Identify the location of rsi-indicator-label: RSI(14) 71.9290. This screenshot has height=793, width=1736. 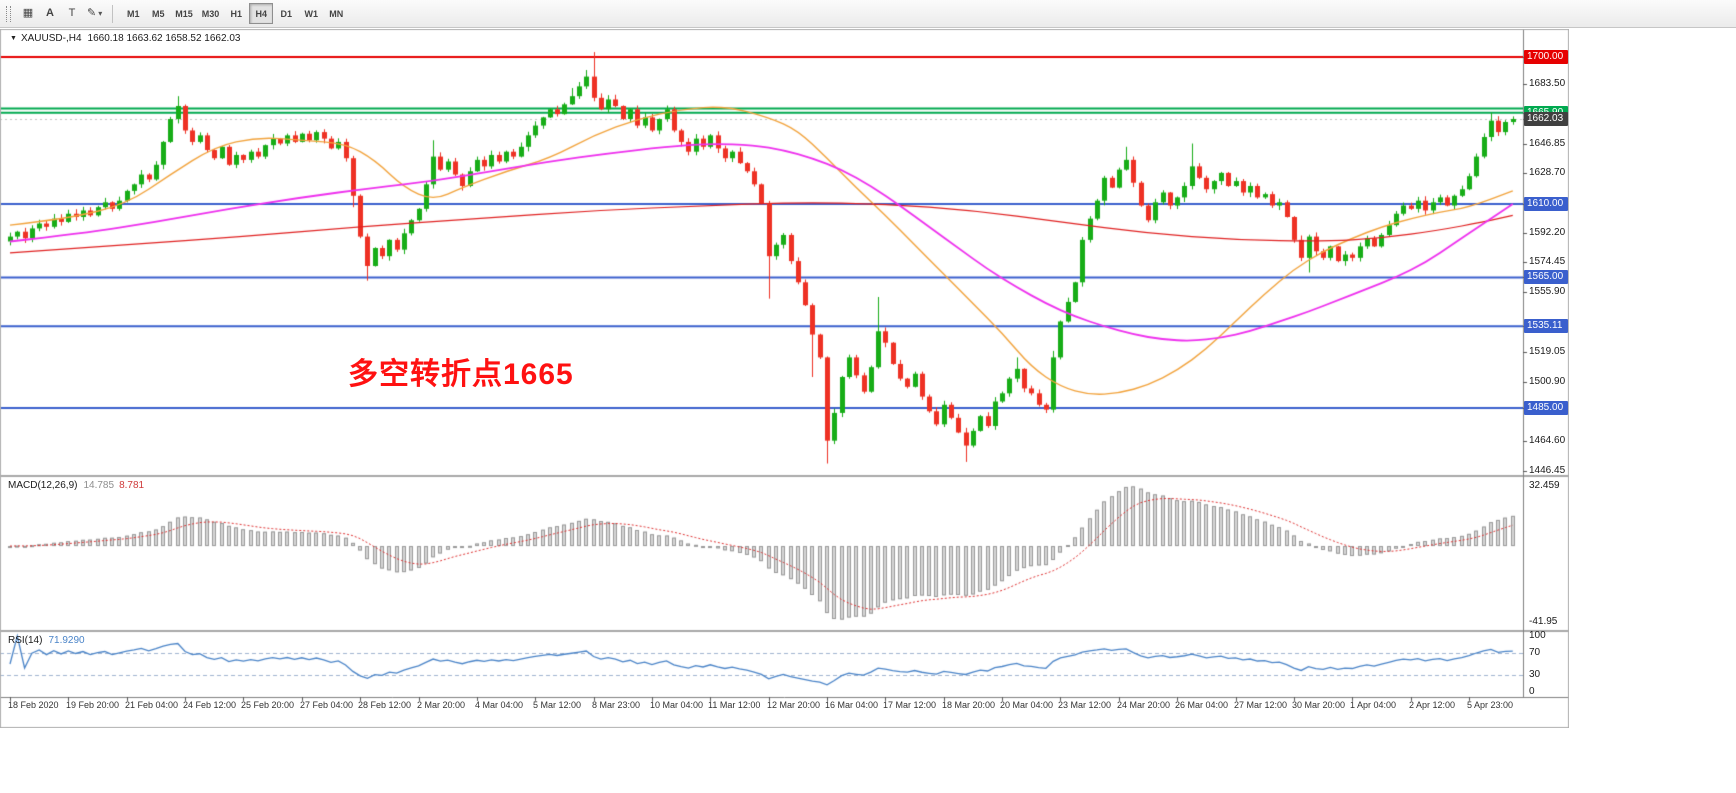
(46, 640).